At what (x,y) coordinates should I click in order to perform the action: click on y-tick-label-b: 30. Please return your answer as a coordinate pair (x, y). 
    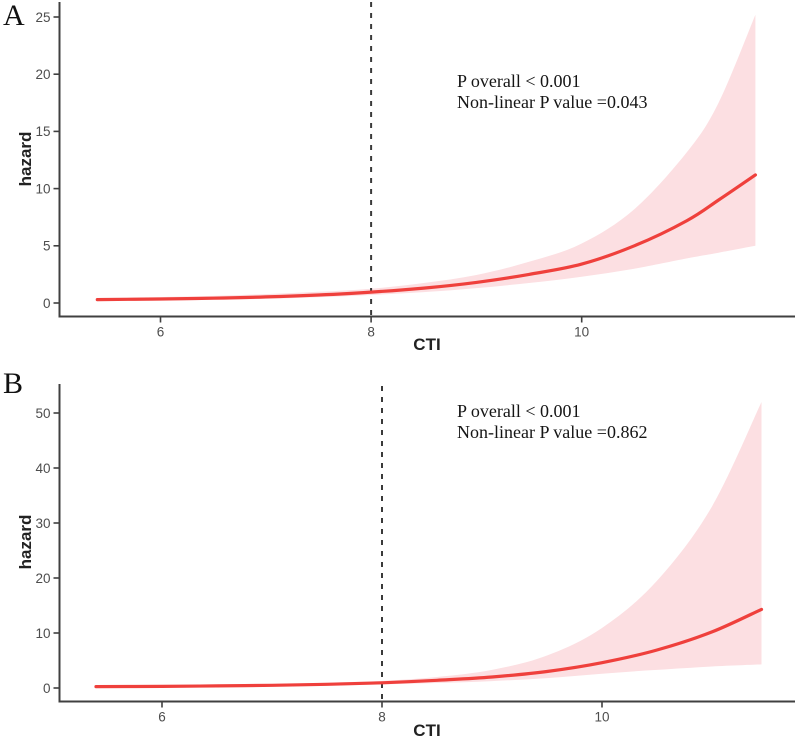
    Looking at the image, I should click on (42, 523).